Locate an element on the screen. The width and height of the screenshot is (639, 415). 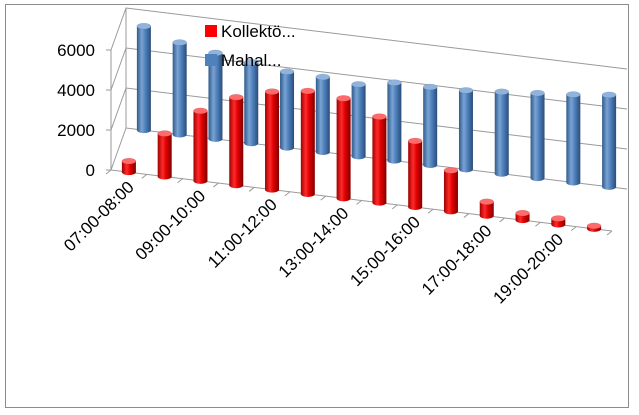
x-tick-label: 17:00-18:00 is located at coordinates (457, 260).